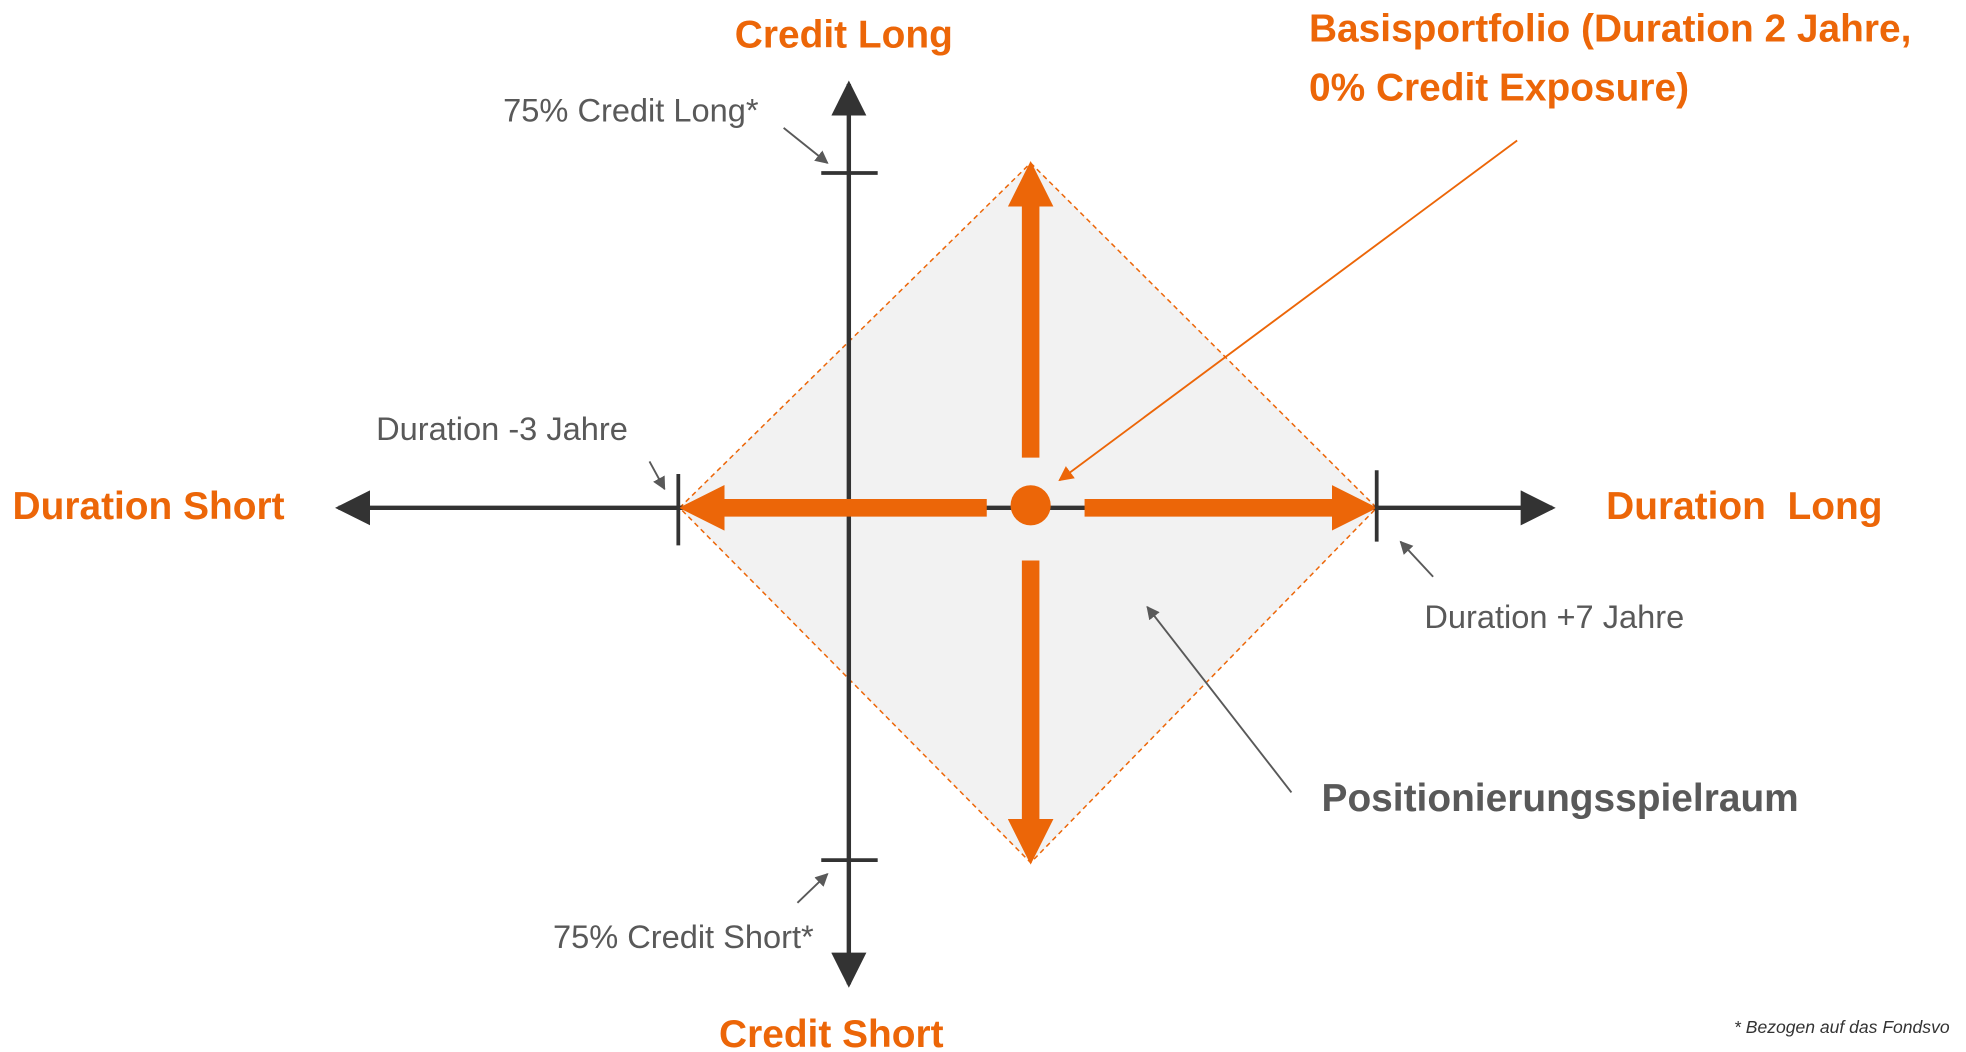  Describe the element at coordinates (502, 428) in the screenshot. I see `duration-min-tick: Duration -3 Jahre` at that location.